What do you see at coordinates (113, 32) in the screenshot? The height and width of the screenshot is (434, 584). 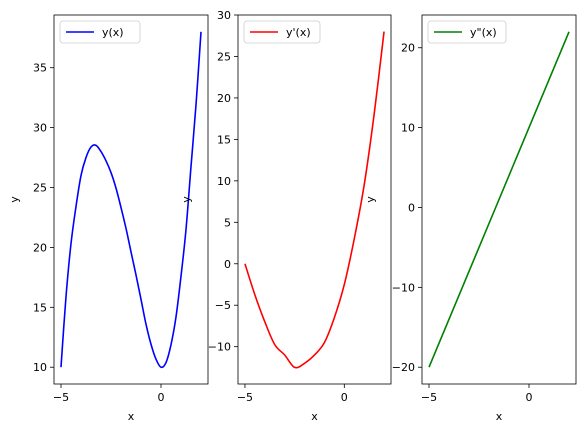 I see `legend-entry: y(x)` at bounding box center [113, 32].